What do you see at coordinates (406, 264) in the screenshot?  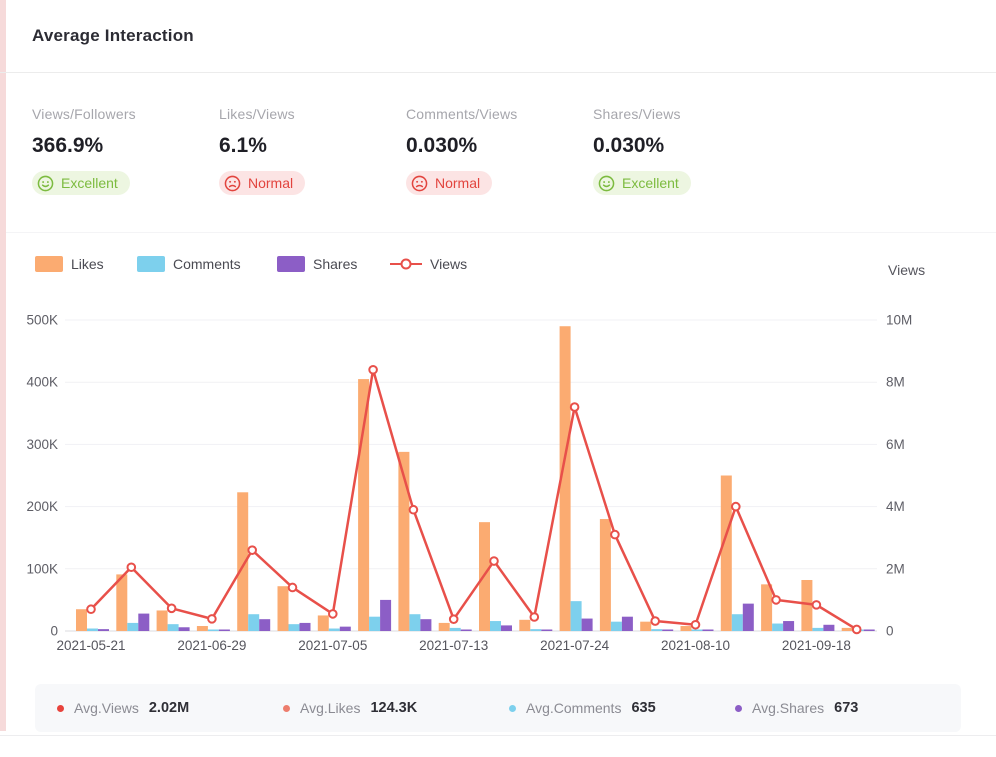 I see `views-line-icon` at bounding box center [406, 264].